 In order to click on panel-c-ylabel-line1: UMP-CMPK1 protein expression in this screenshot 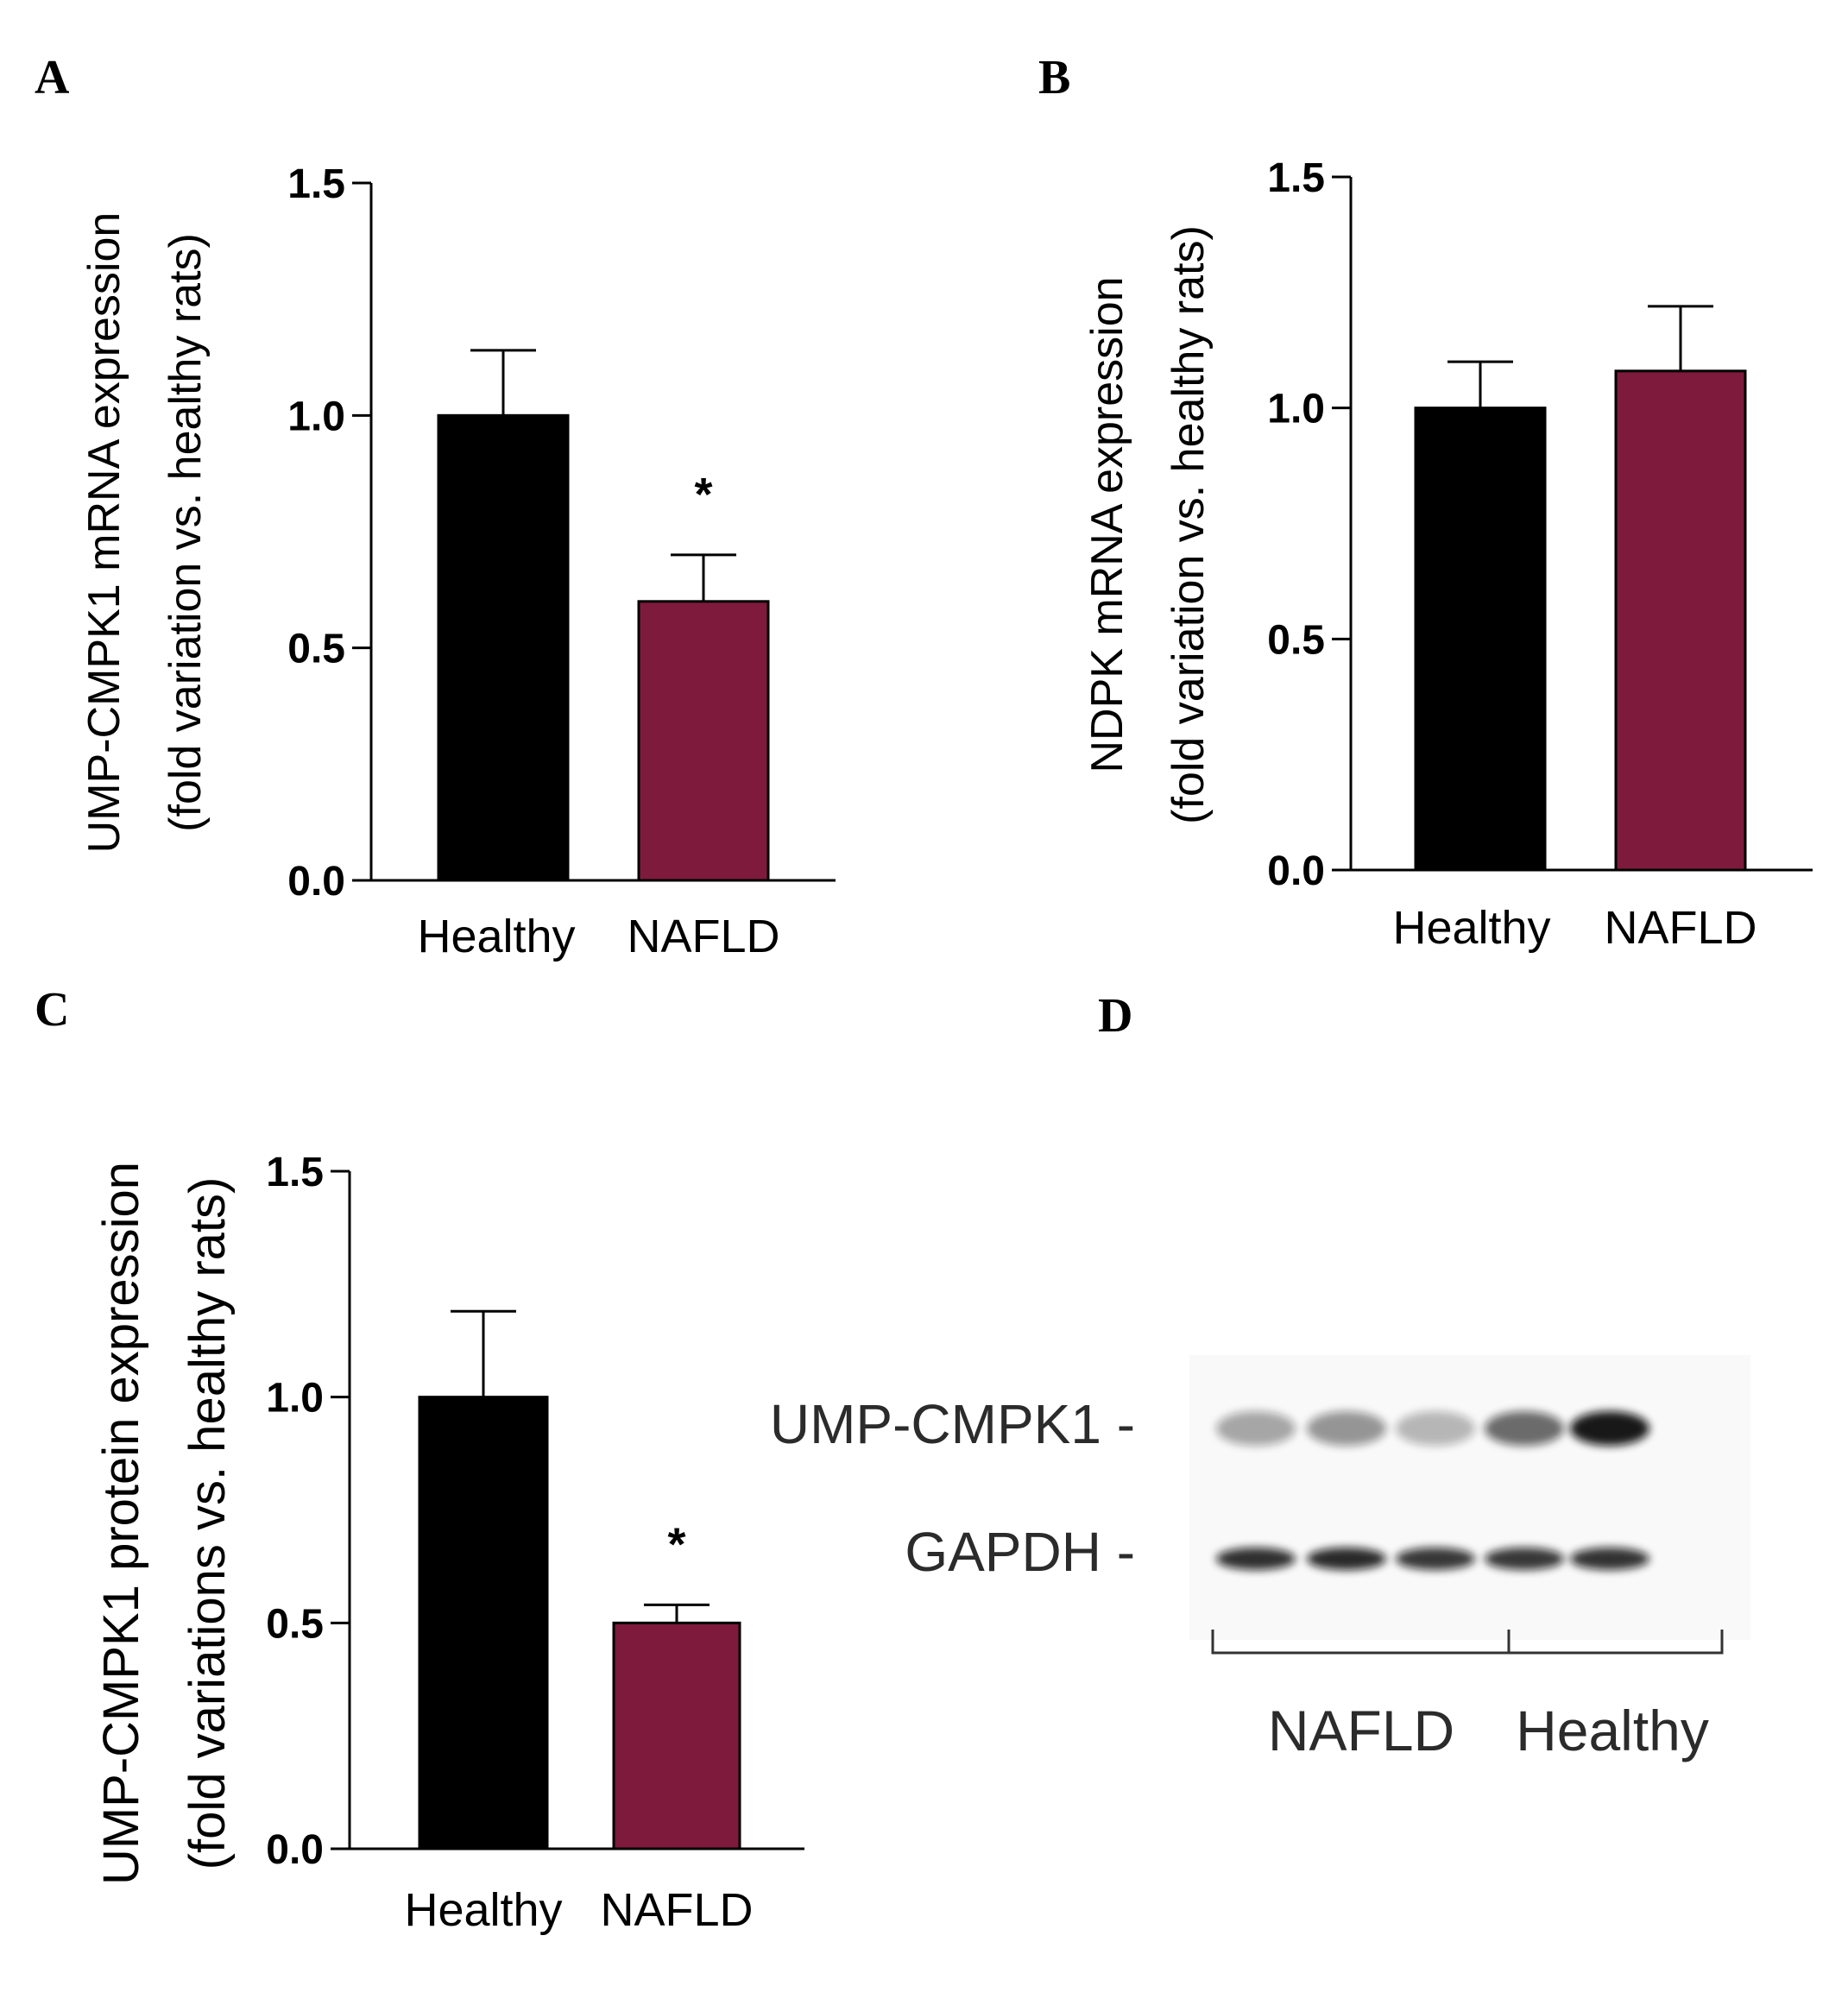, I will do `click(121, 1523)`.